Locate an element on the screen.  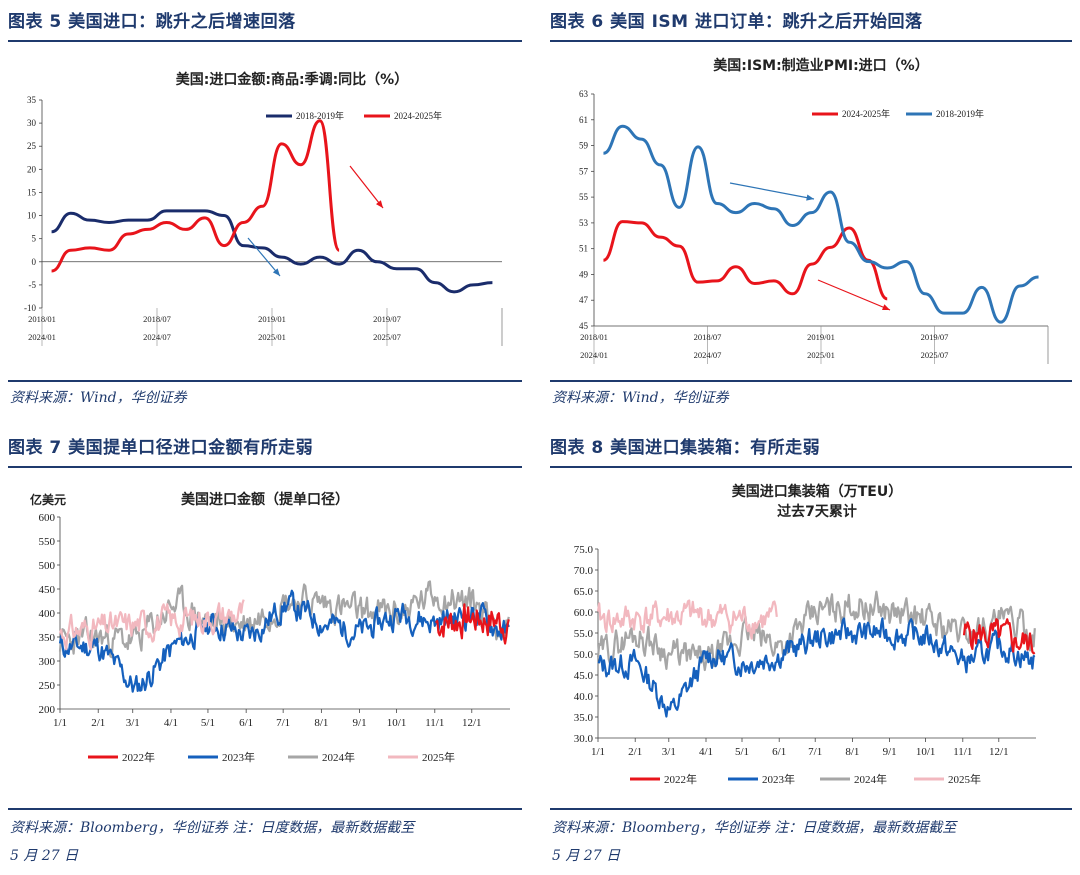
y-tick-label: 61 is located at coordinates (583, 120).